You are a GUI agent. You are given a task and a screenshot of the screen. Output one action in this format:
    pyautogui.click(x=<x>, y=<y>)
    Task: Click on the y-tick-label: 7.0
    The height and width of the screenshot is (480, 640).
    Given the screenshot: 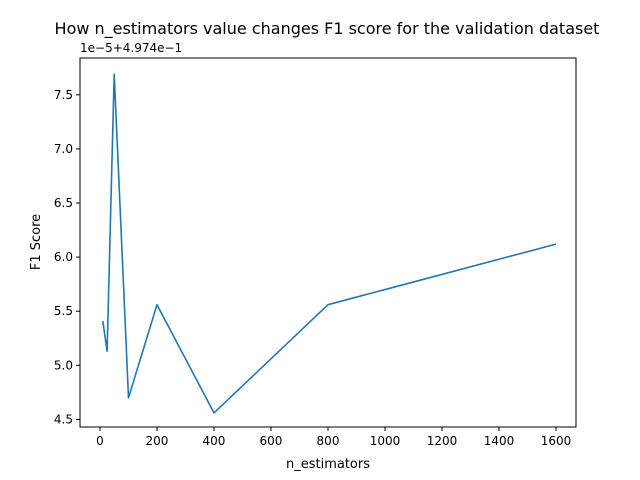 What is the action you would take?
    pyautogui.click(x=63, y=149)
    